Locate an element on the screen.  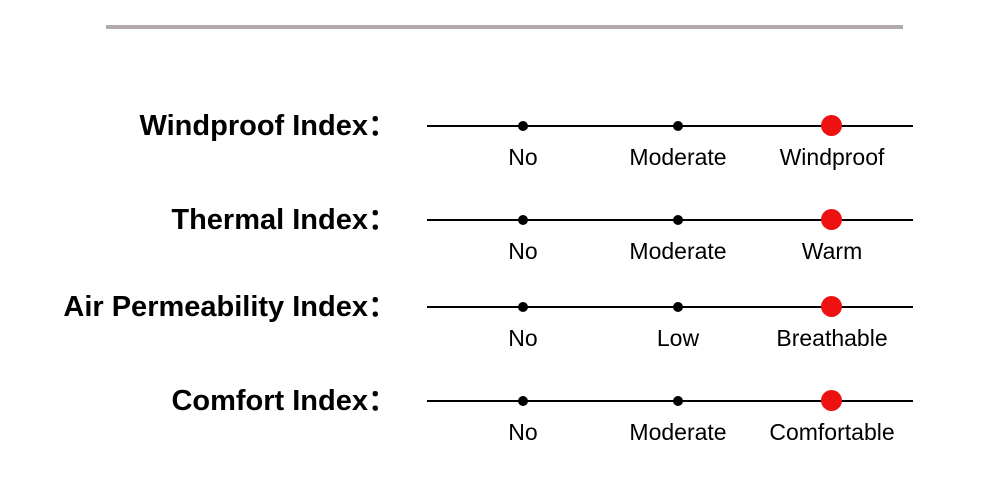
index-row-label: Air Permeability Index： is located at coordinates (230, 307).